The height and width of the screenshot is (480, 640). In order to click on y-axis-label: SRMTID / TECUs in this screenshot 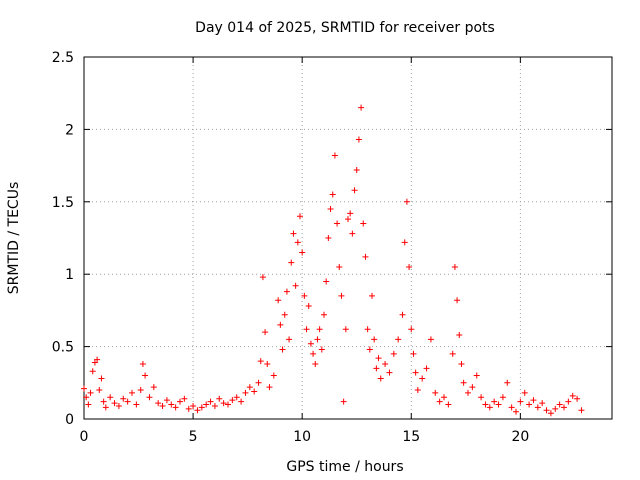, I will do `click(14, 238)`.